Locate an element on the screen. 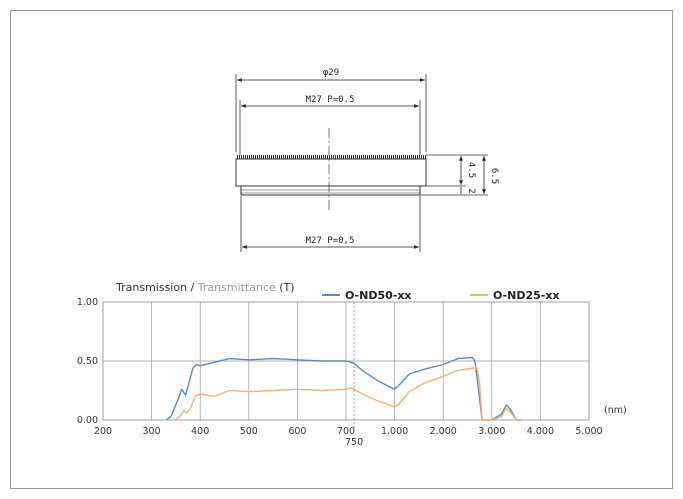  x-axis-unit: (nm) is located at coordinates (615, 410).